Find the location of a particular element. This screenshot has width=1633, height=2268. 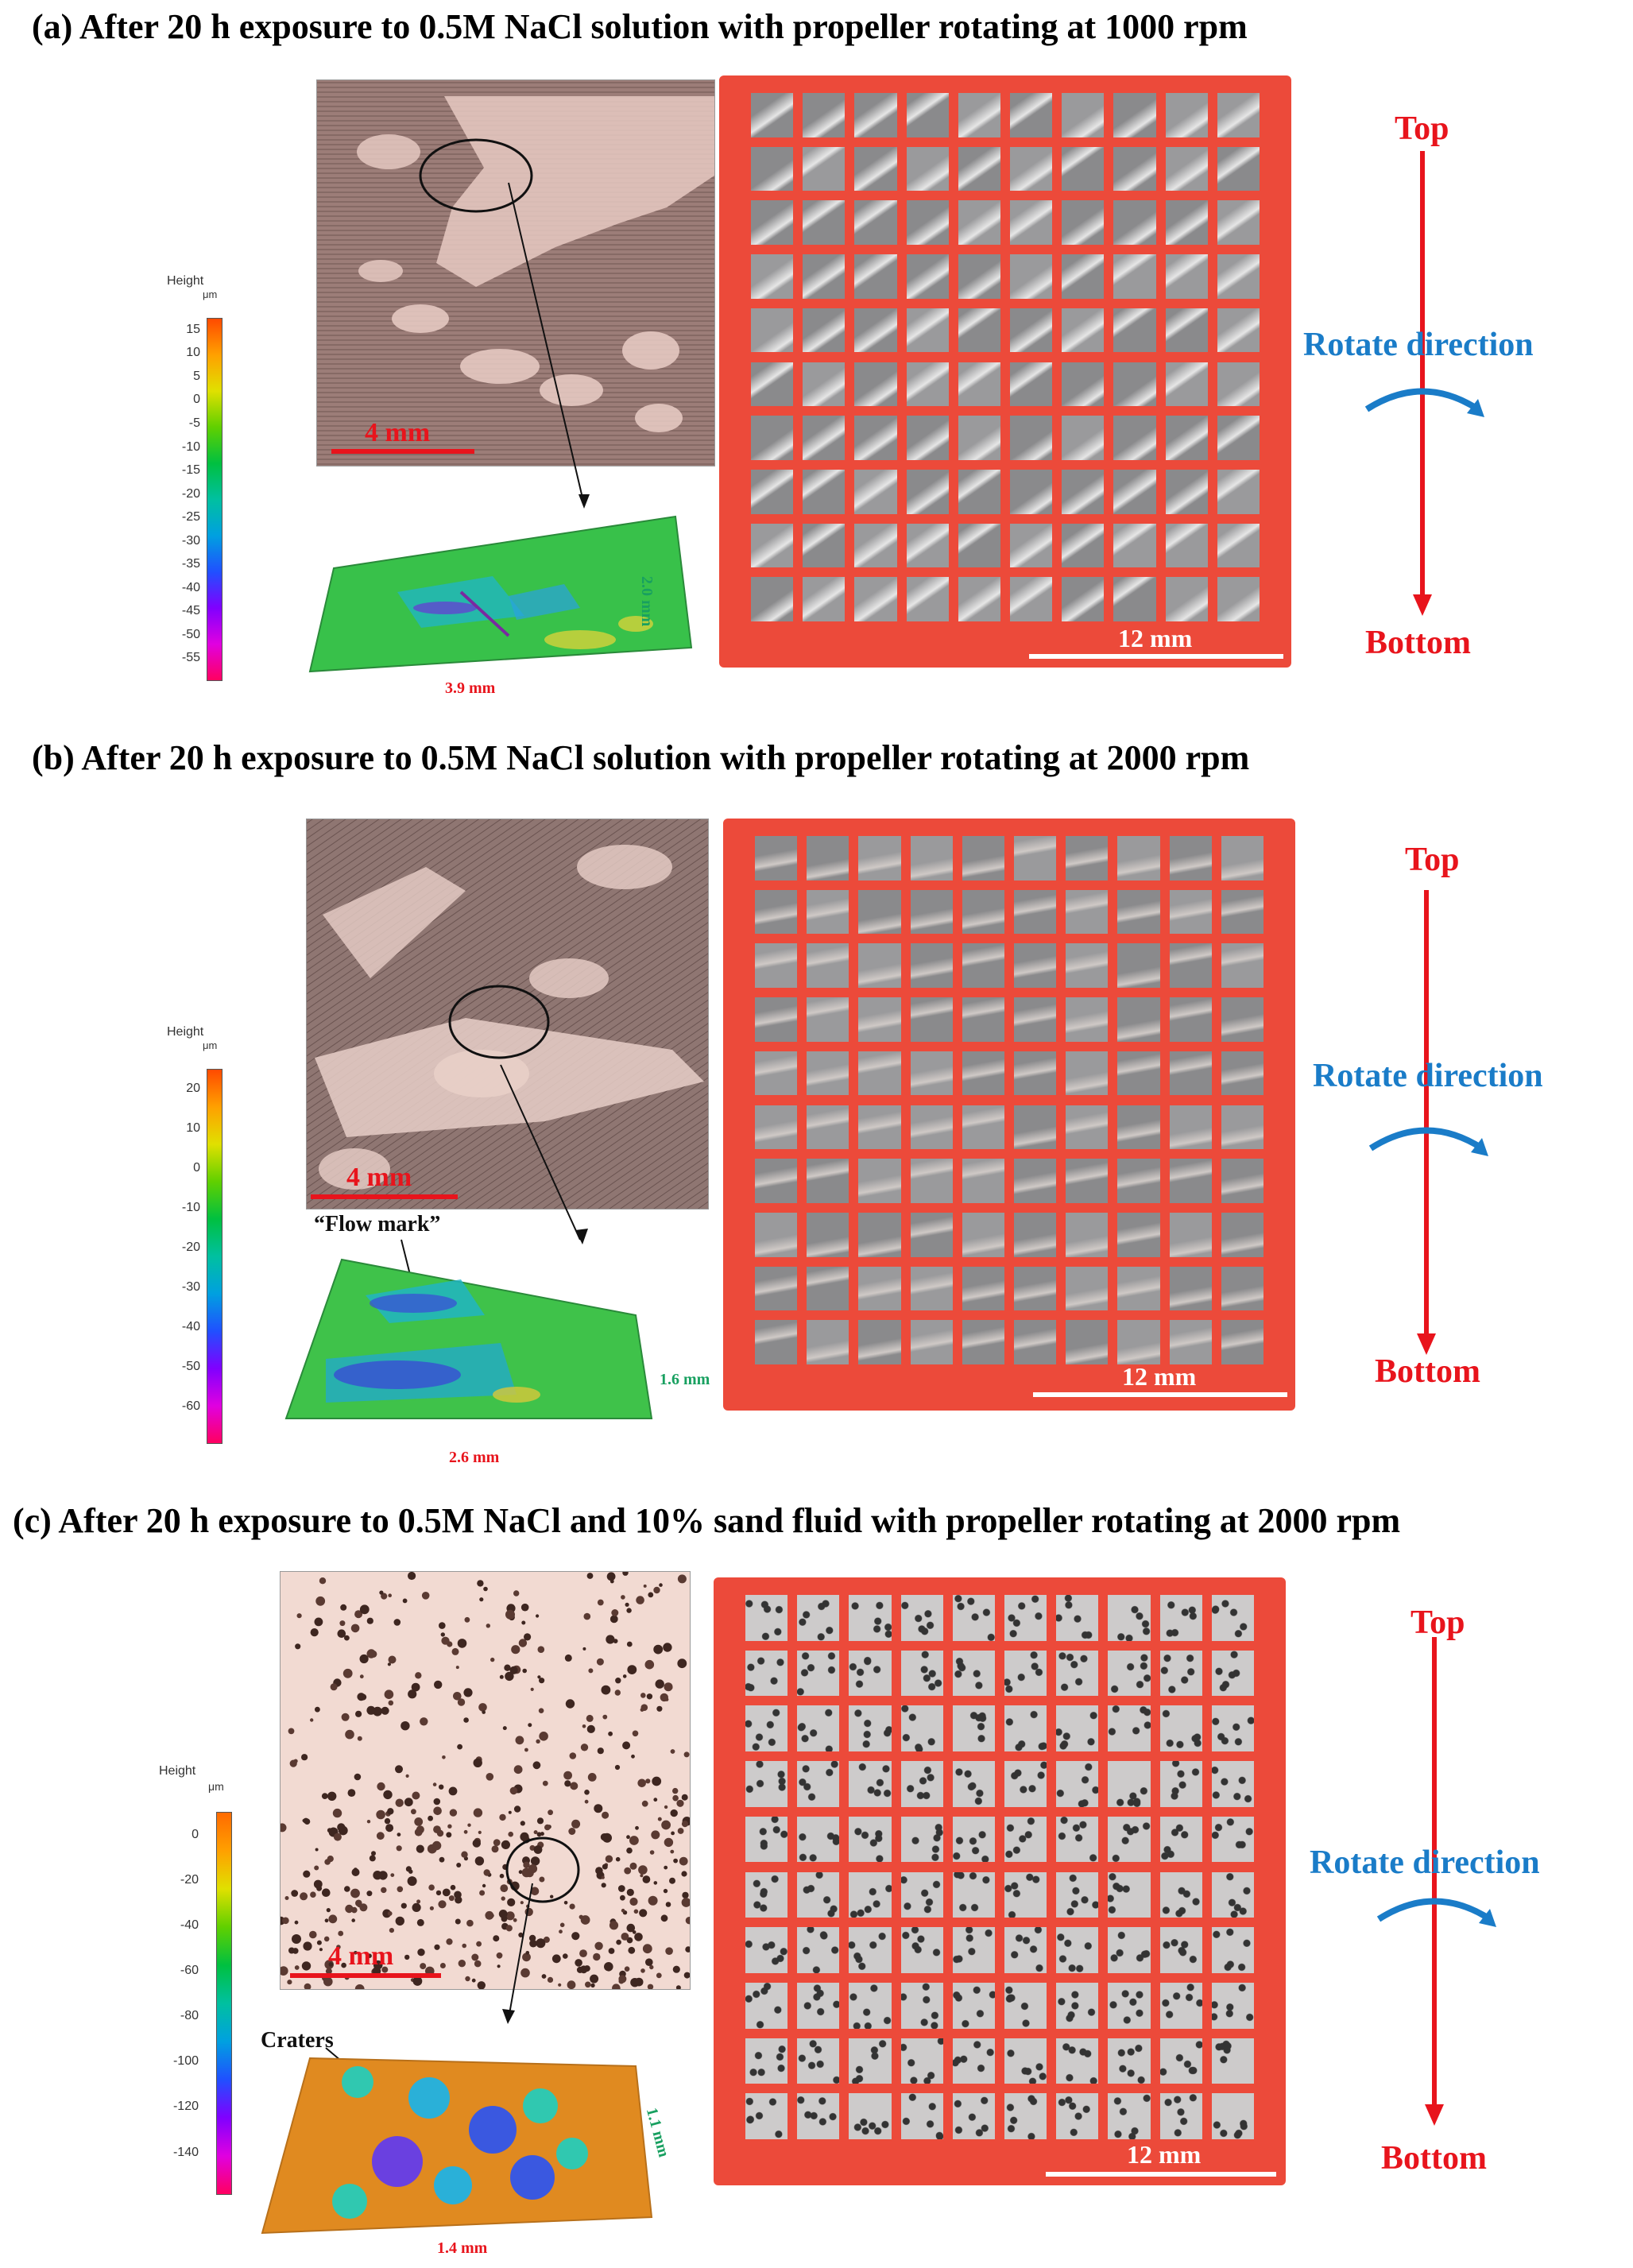

legend-tick-label: 0 is located at coordinates (195, 1834).